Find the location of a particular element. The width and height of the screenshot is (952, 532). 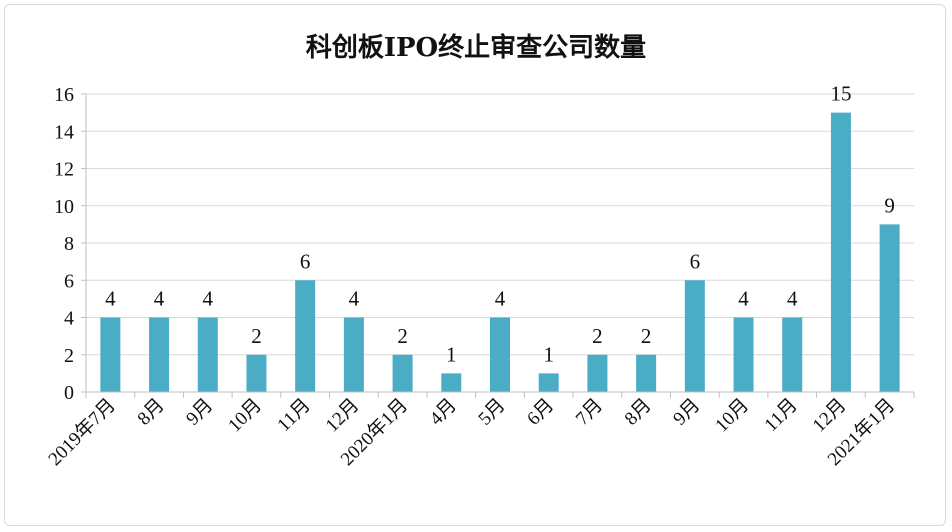

y-tick-label: 14 is located at coordinates (64, 132).